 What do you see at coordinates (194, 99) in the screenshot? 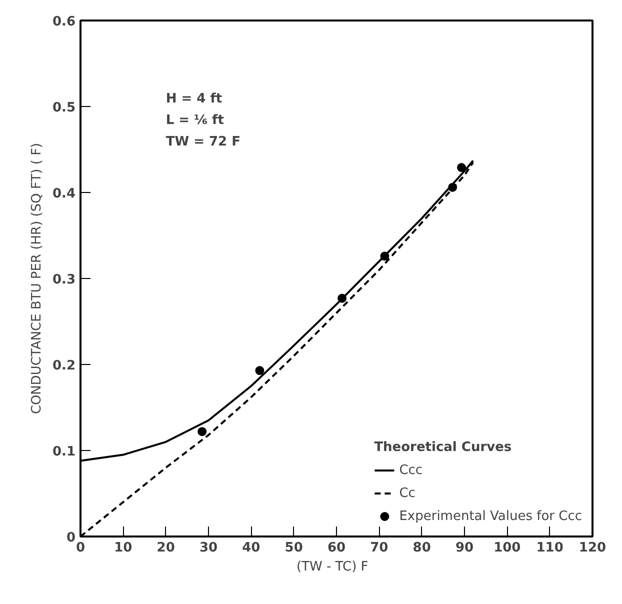
I see `annotation: H = 4 ft` at bounding box center [194, 99].